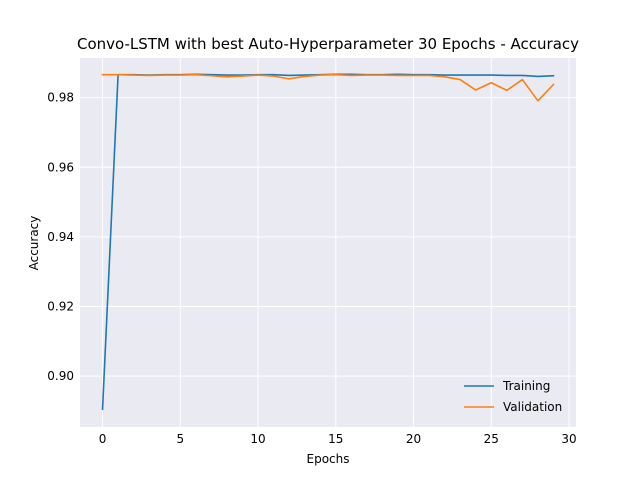 The image size is (640, 480). Describe the element at coordinates (568, 439) in the screenshot. I see `x-tick-label: 30` at that location.